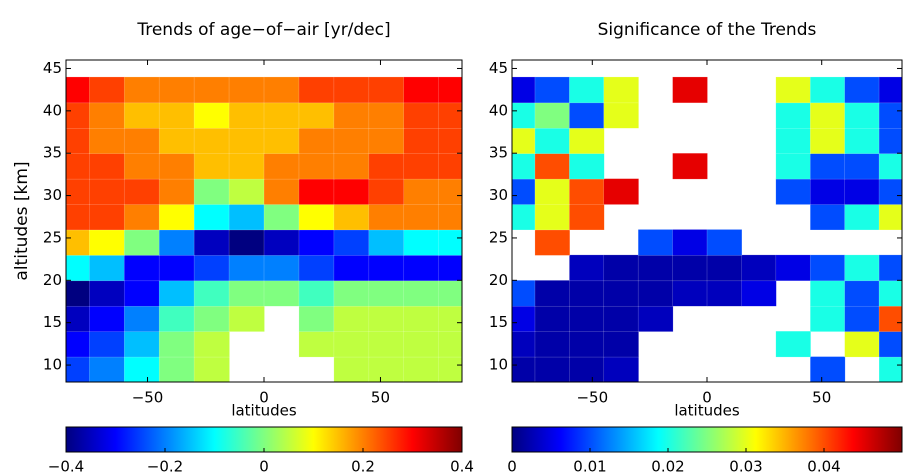 This screenshot has width=906, height=475. Describe the element at coordinates (363, 466) in the screenshot. I see `colorbar-tick-label: 0.2` at that location.